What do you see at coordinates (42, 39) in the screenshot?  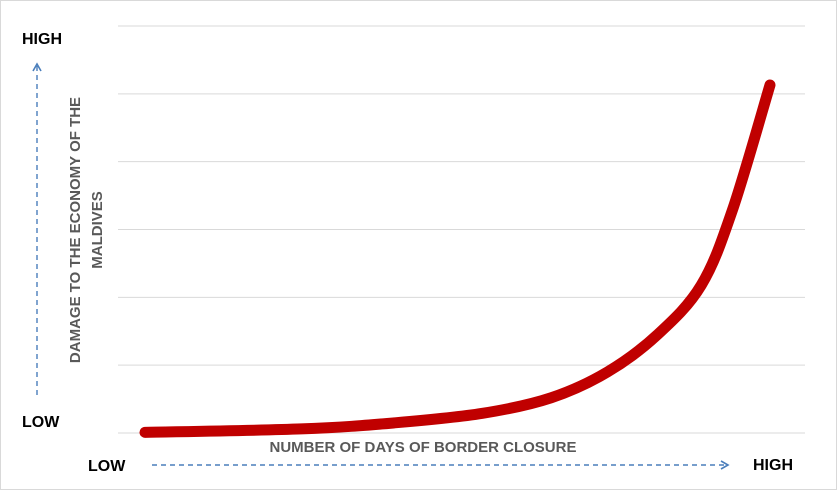 I see `y-high-label: HIGH` at bounding box center [42, 39].